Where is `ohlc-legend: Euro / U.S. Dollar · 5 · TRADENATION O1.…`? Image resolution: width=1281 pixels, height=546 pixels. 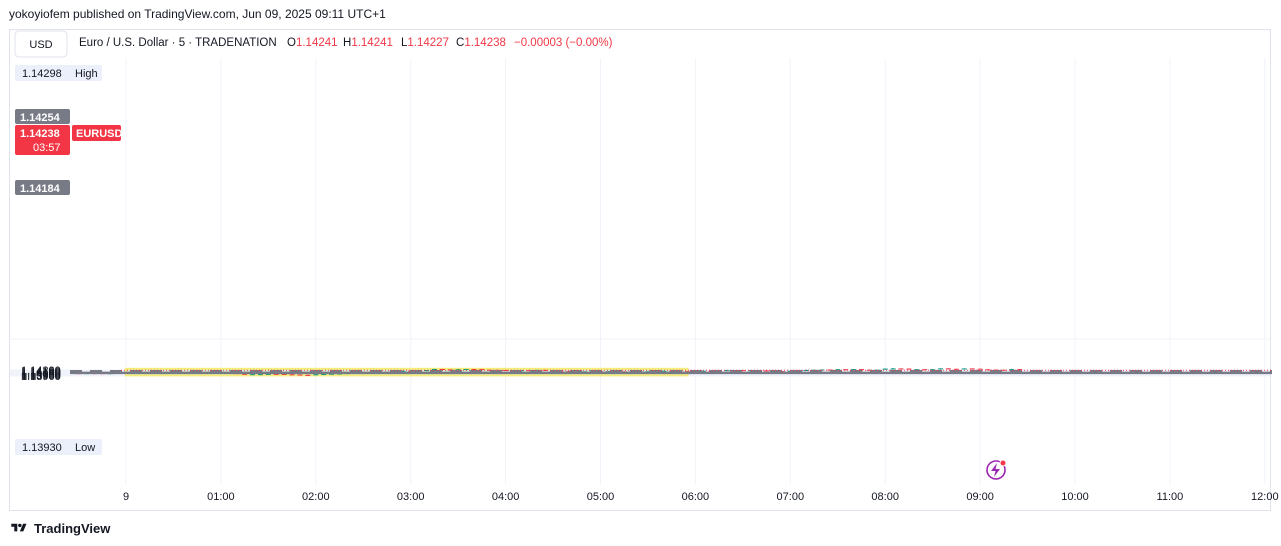 ohlc-legend: Euro / U.S. Dollar · 5 · TRADENATION O1.… is located at coordinates (346, 43).